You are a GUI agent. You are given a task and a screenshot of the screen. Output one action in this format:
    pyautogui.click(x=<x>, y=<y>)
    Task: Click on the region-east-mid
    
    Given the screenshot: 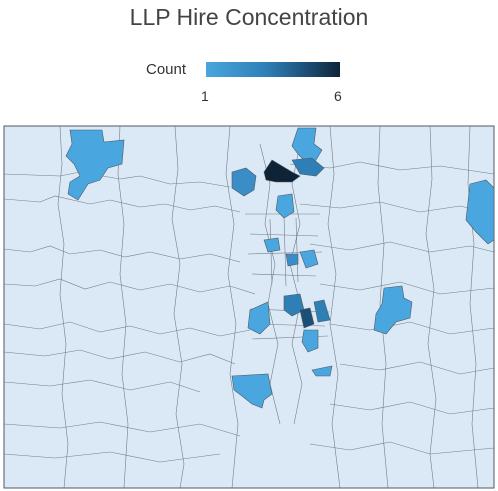 What is the action you would take?
    pyautogui.click(x=393, y=310)
    